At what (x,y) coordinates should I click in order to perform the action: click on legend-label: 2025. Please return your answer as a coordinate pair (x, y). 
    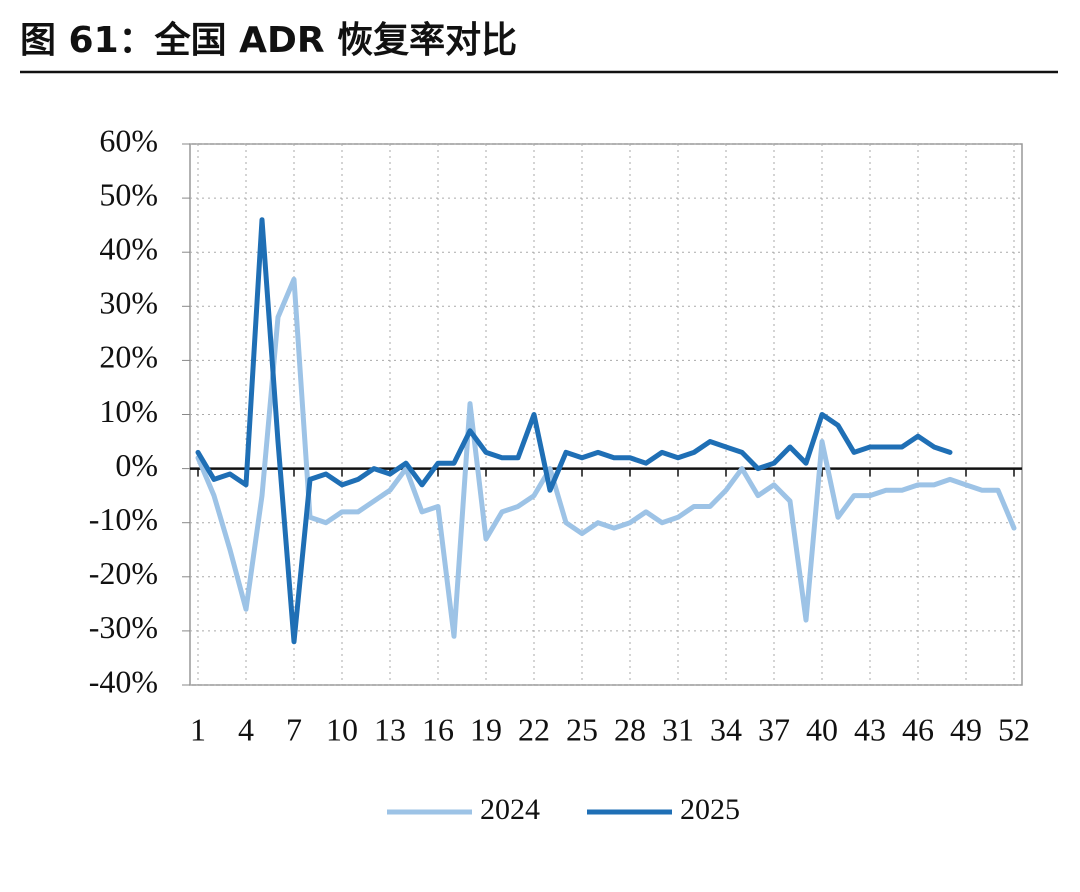
    Looking at the image, I should click on (710, 809).